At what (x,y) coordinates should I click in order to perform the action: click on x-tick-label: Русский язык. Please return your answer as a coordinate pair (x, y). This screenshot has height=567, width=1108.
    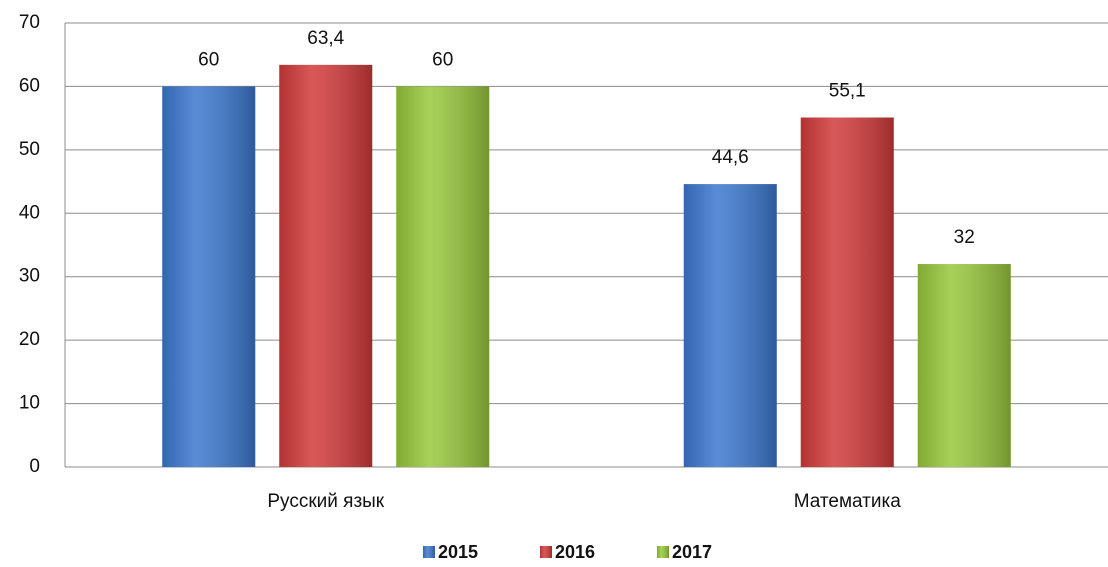
    Looking at the image, I should click on (325, 501).